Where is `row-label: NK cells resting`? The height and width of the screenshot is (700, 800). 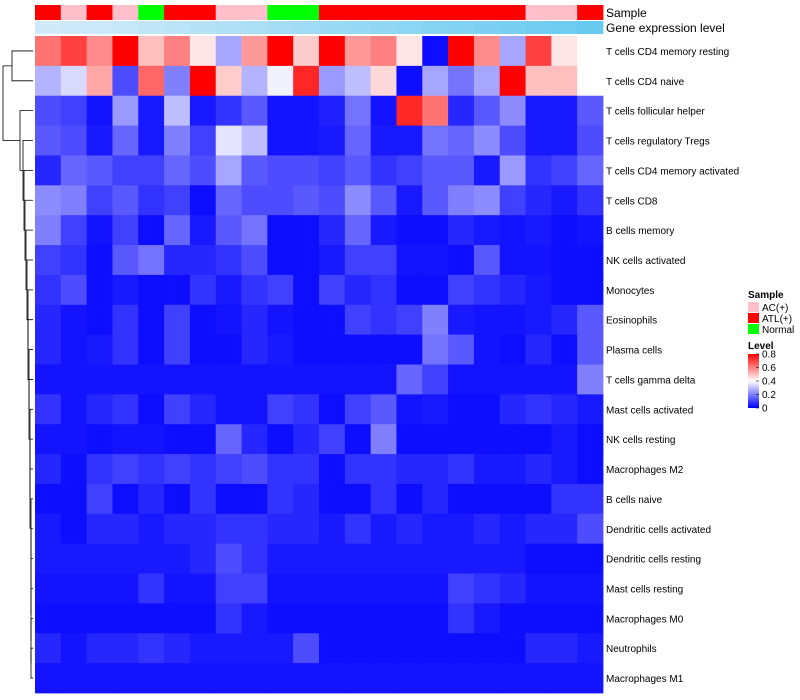
row-label: NK cells resting is located at coordinates (640, 440).